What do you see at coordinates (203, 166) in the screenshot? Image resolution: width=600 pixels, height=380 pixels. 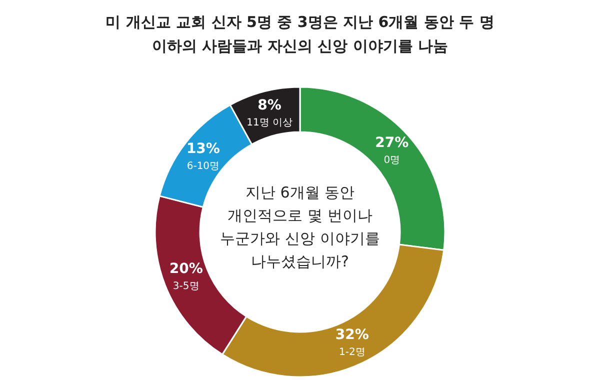 I see `slice-label: 6-10명` at bounding box center [203, 166].